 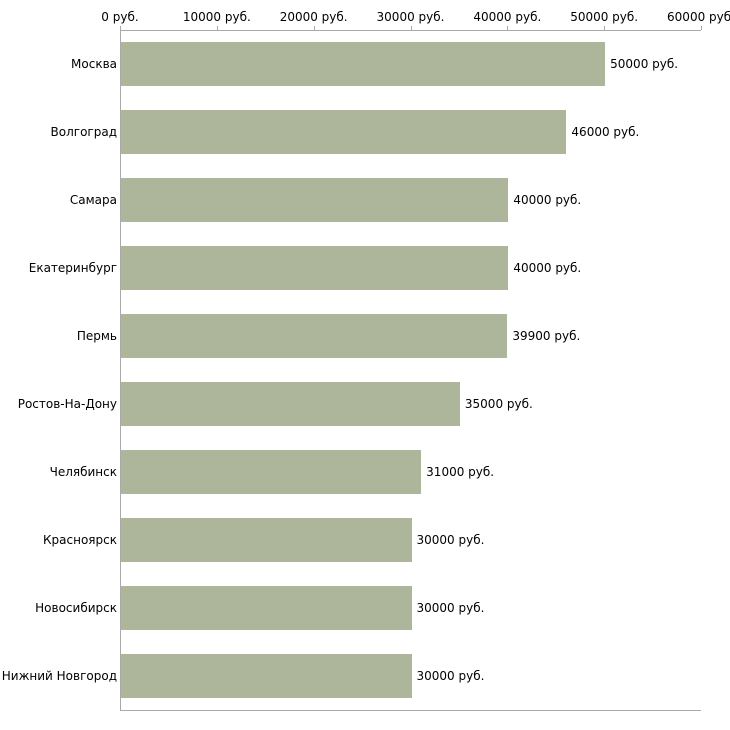 I want to click on category-label: Нижний Новгород, so click(x=59, y=676).